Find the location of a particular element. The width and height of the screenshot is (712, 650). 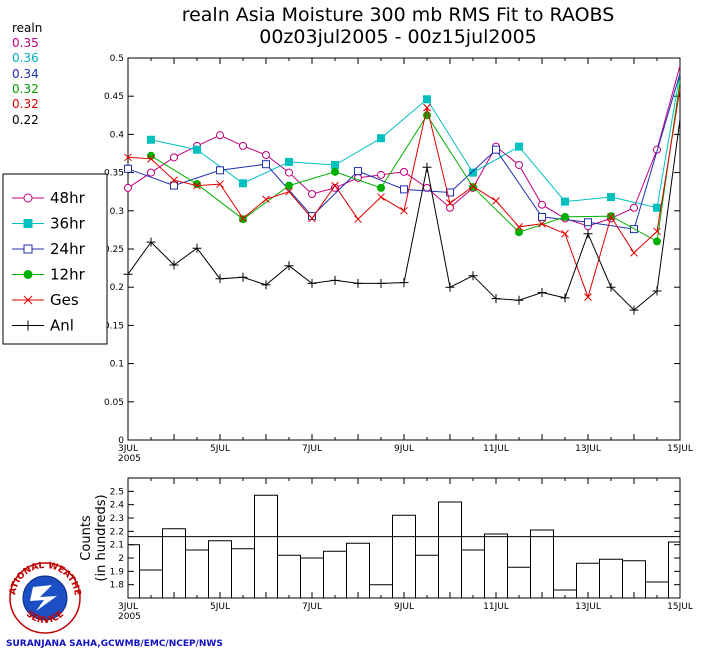

main-x-tick-label: 9JUL is located at coordinates (404, 449).